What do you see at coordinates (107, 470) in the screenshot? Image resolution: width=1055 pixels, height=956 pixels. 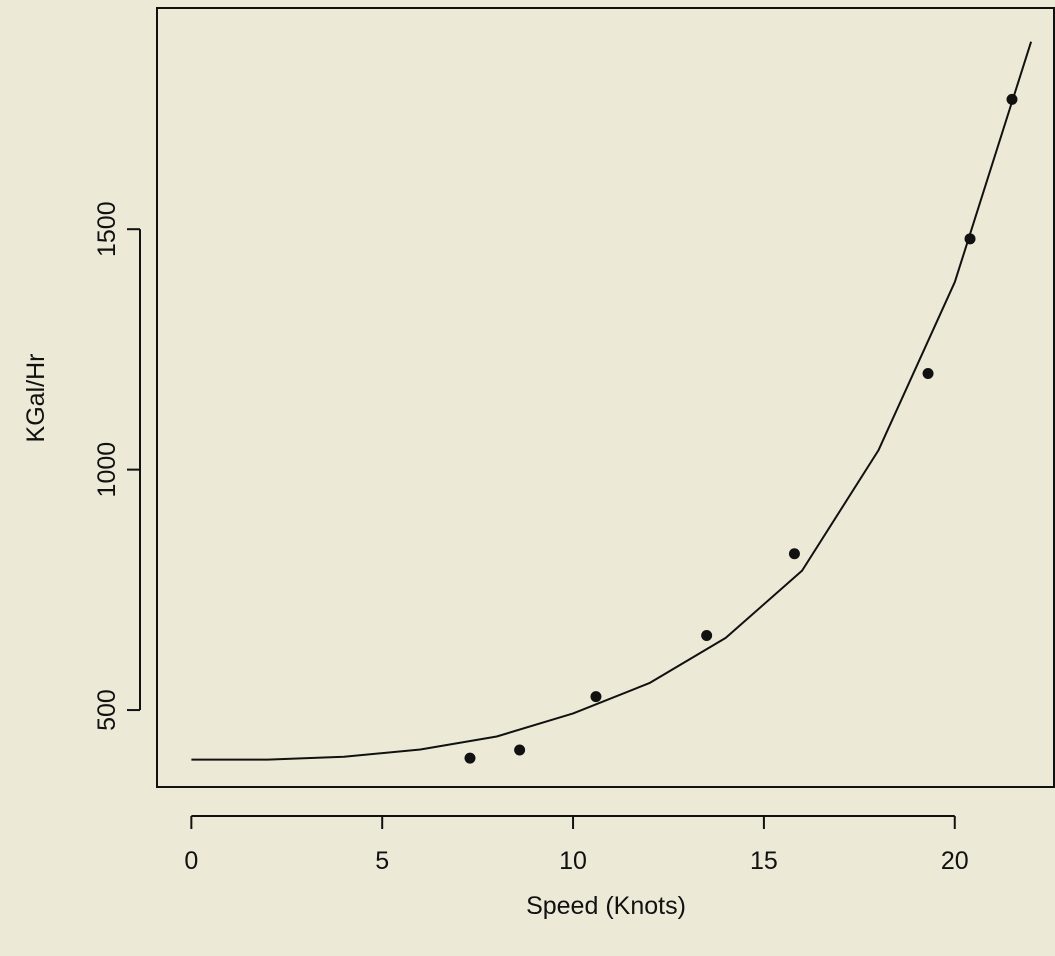 I see `y-tick-label: 1000` at bounding box center [107, 470].